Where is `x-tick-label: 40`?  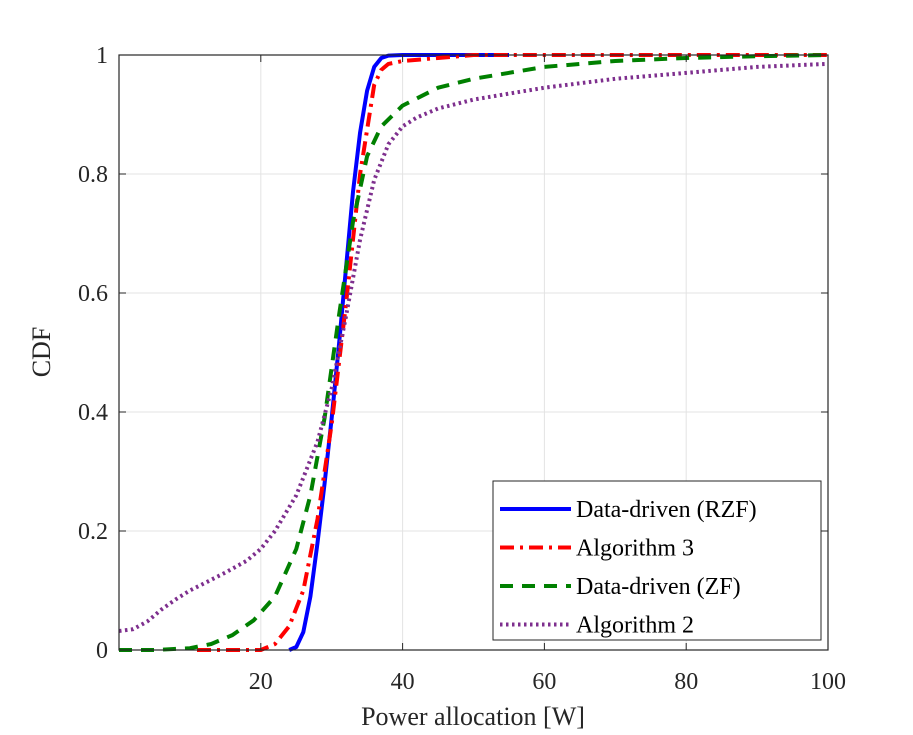
x-tick-label: 40 is located at coordinates (403, 682).